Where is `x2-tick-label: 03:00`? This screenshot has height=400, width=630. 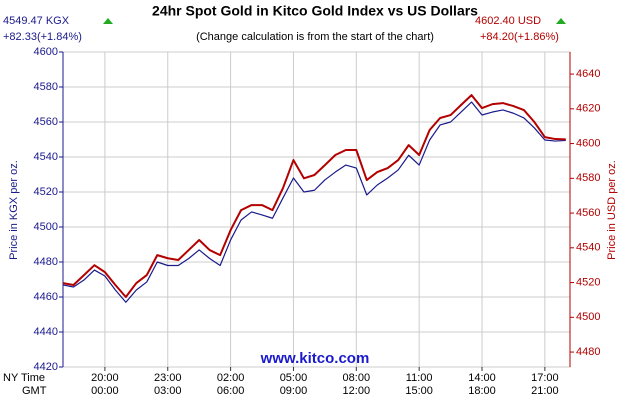 x2-tick-label: 03:00 is located at coordinates (168, 391).